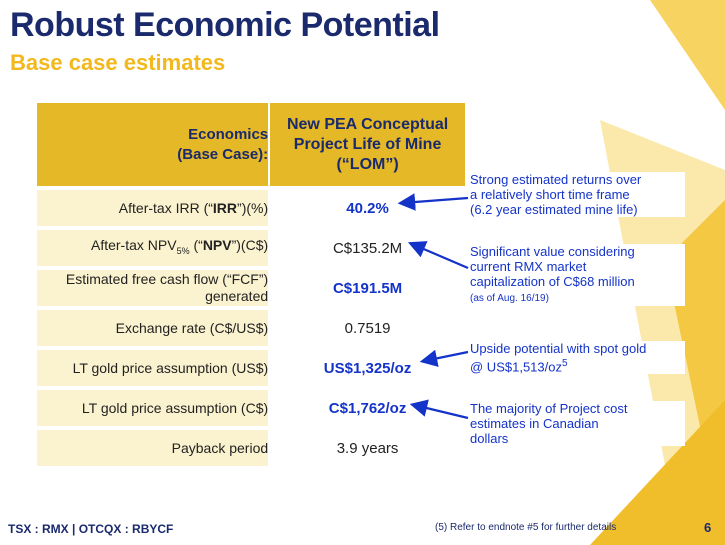 The width and height of the screenshot is (725, 545). I want to click on table-row: After-tax IRR (“IRR”)(%) 40.2%, so click(251, 208).